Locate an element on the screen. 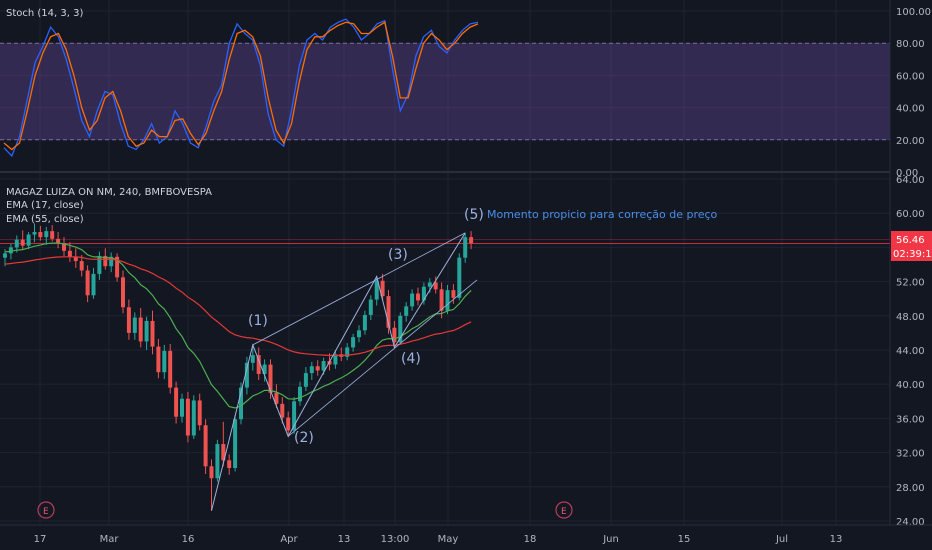 The width and height of the screenshot is (932, 550). last-price-value: 56.46 is located at coordinates (910, 240).